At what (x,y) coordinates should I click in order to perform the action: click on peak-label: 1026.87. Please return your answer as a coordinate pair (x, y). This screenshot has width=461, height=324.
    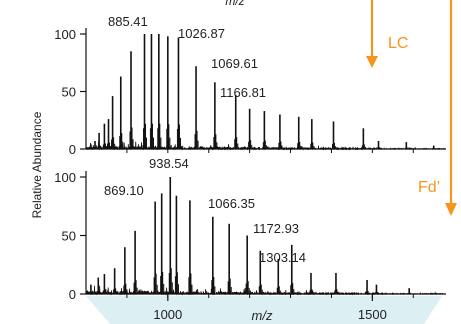
    Looking at the image, I should click on (201, 33).